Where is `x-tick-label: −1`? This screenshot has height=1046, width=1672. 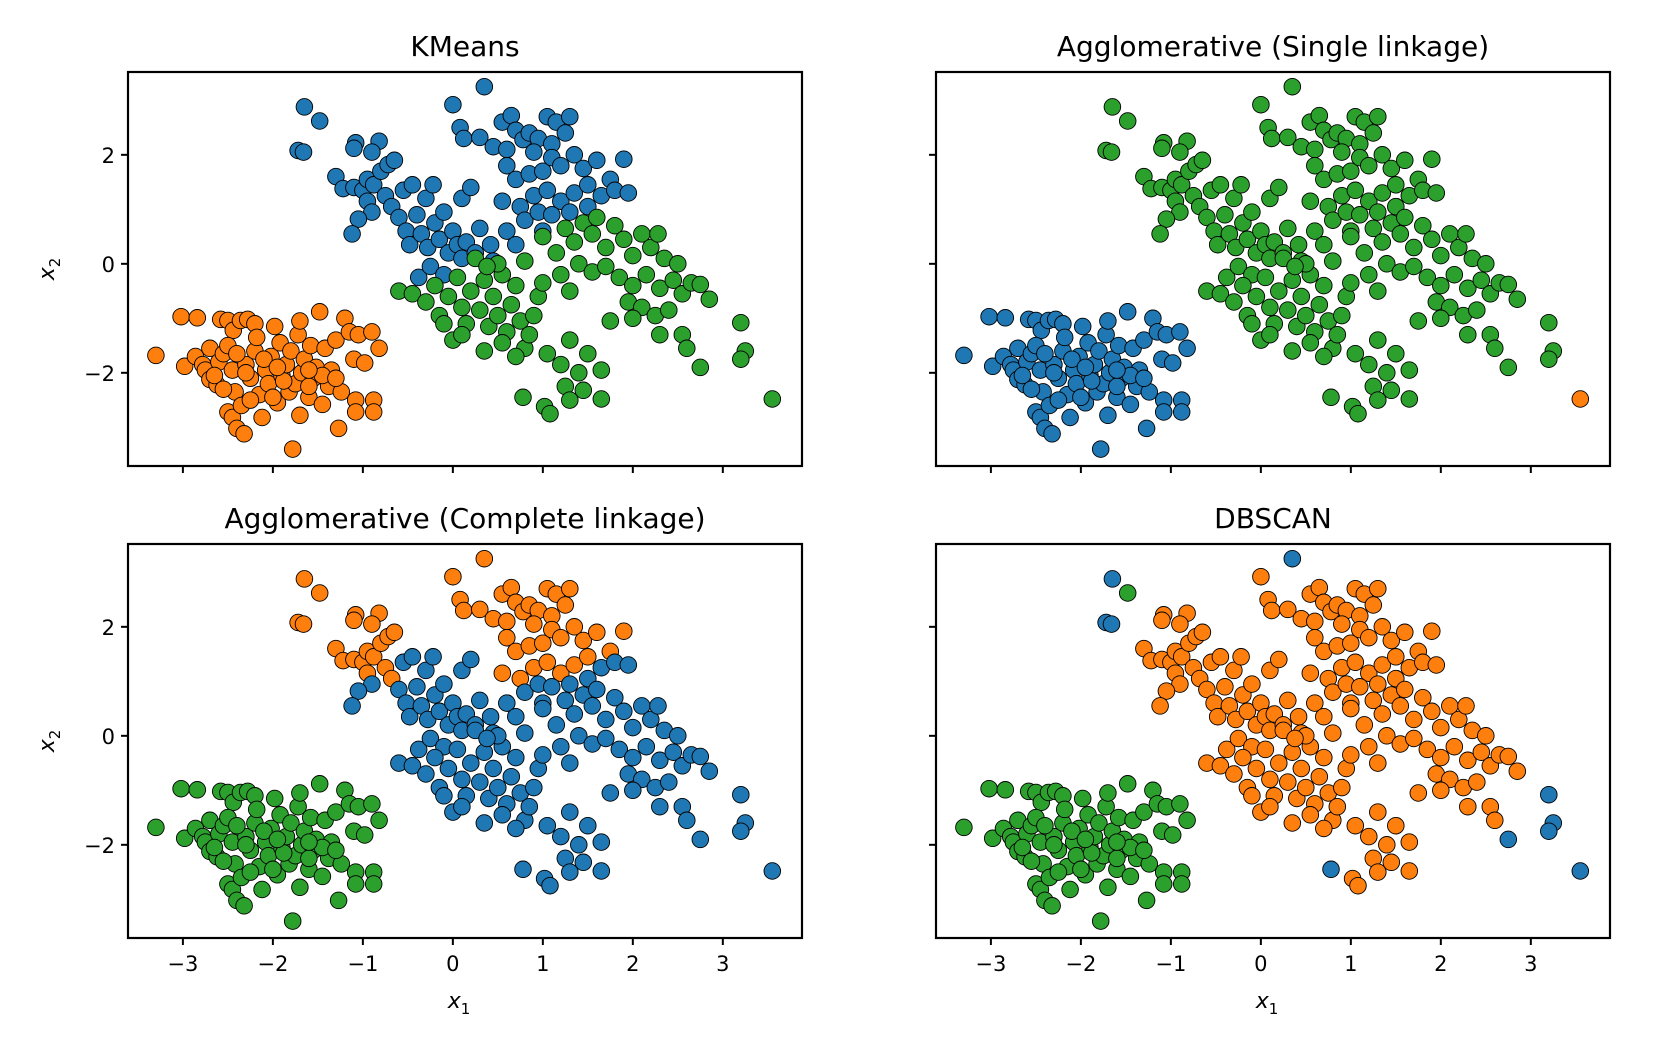
x-tick-label: −1 is located at coordinates (362, 964).